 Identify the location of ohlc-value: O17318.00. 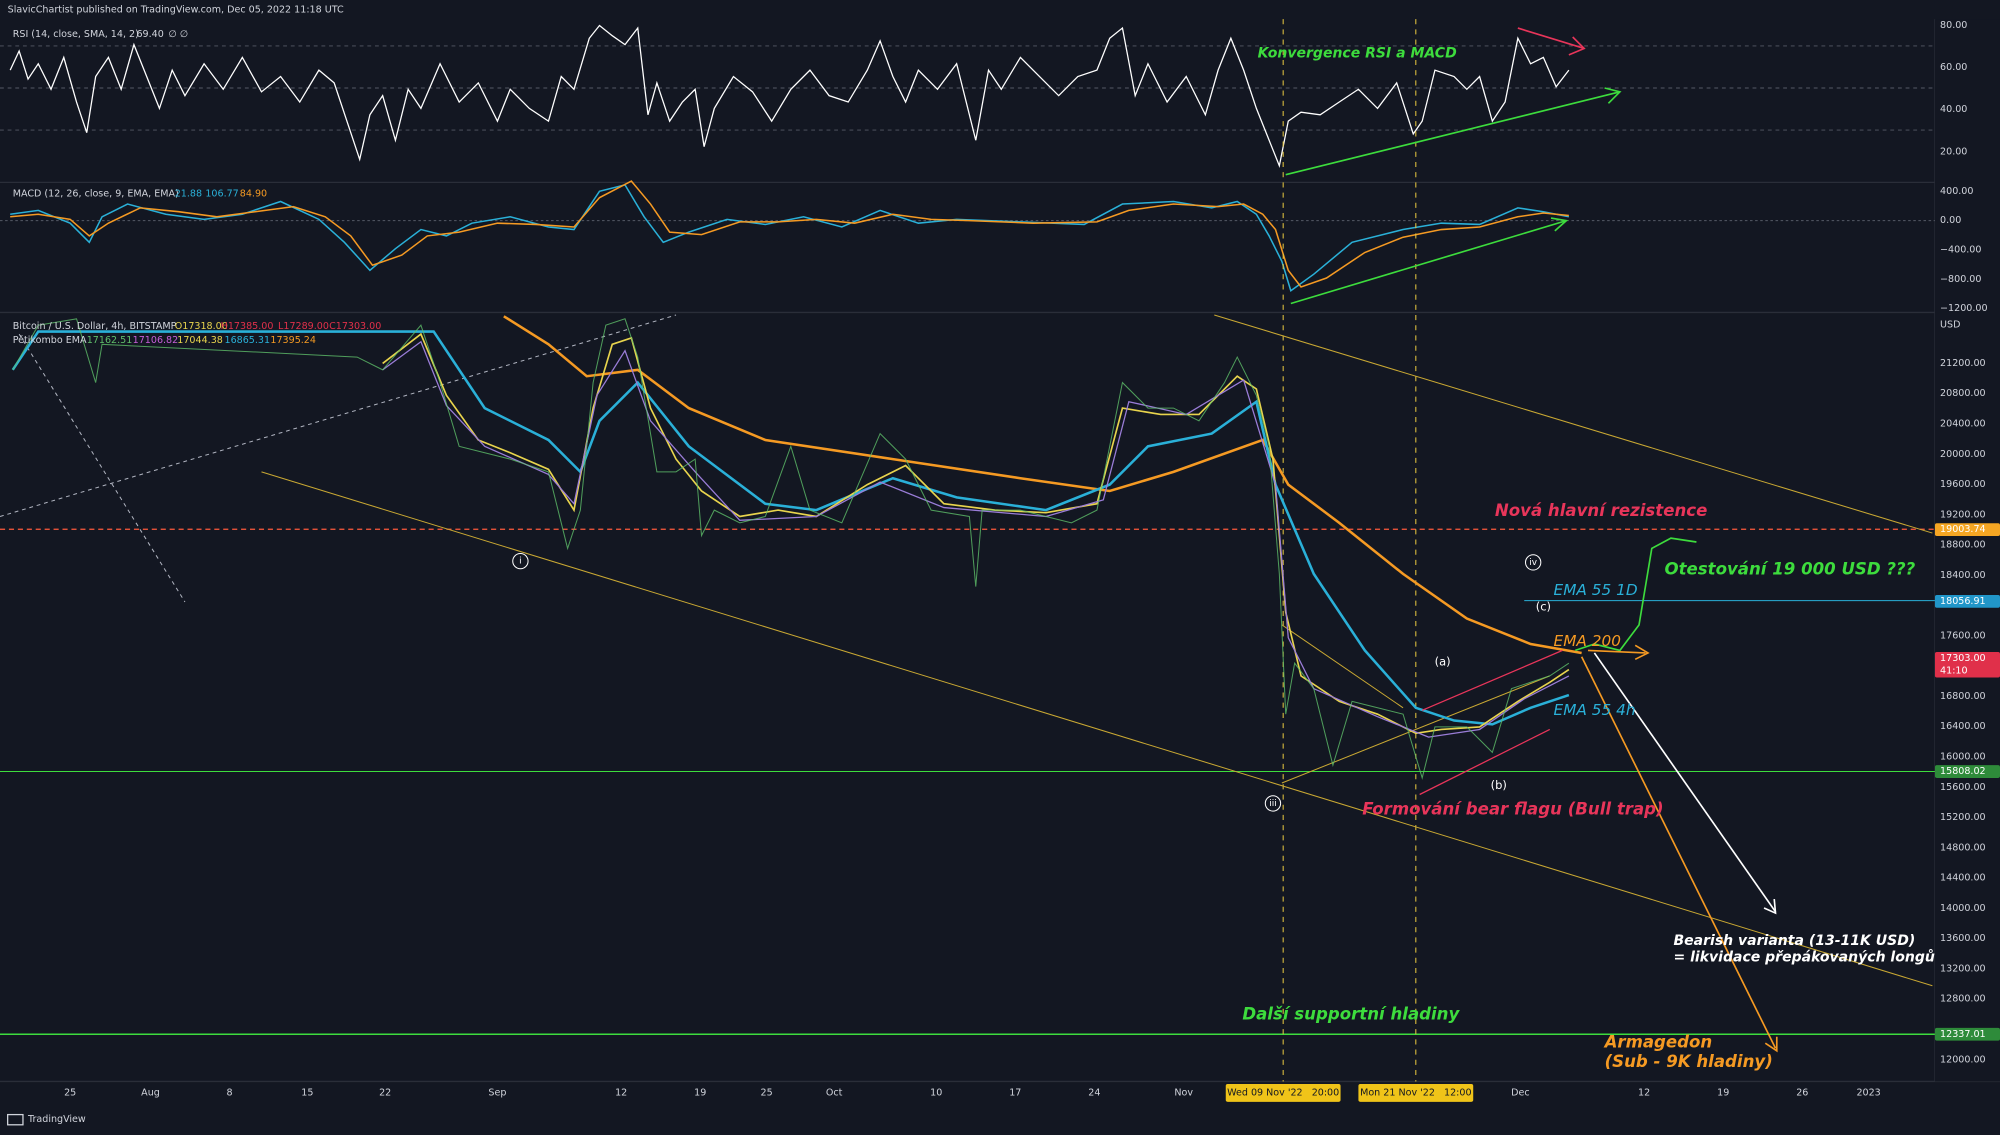
(201, 326).